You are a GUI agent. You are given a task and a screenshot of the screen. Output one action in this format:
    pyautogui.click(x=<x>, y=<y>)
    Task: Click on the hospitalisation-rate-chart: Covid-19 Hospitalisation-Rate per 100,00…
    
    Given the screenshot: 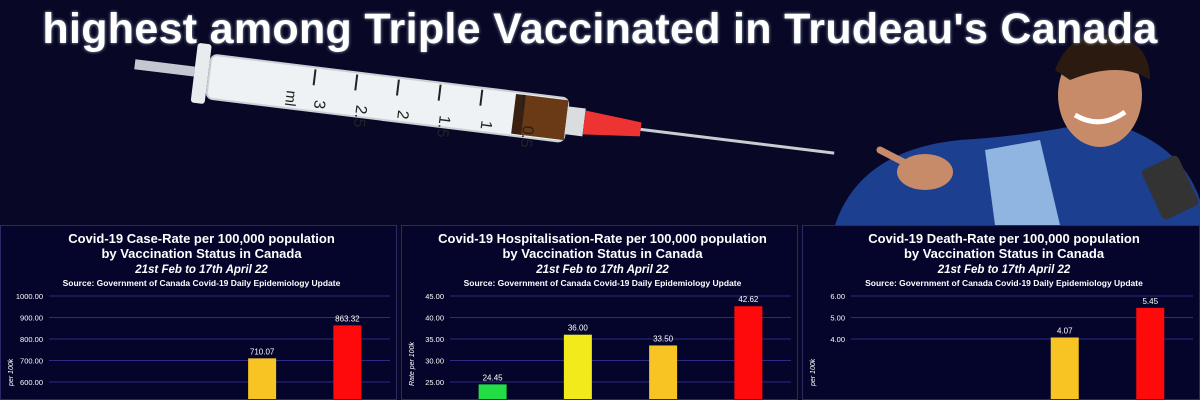 What is the action you would take?
    pyautogui.click(x=599, y=312)
    